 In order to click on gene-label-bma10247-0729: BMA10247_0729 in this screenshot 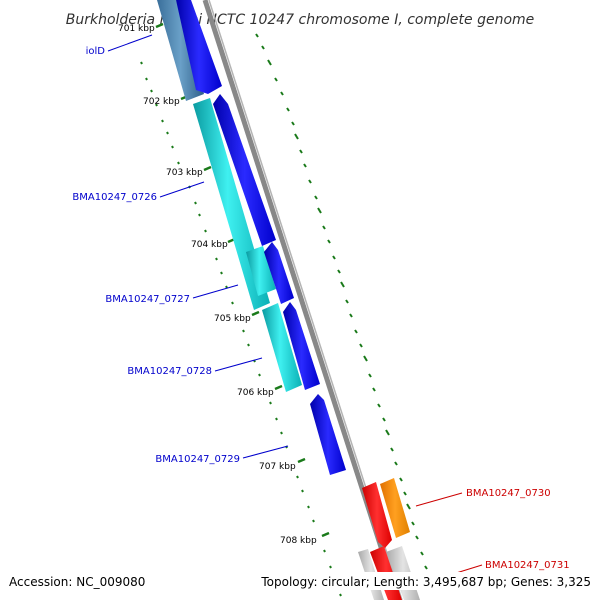, I will do `click(197, 459)`.